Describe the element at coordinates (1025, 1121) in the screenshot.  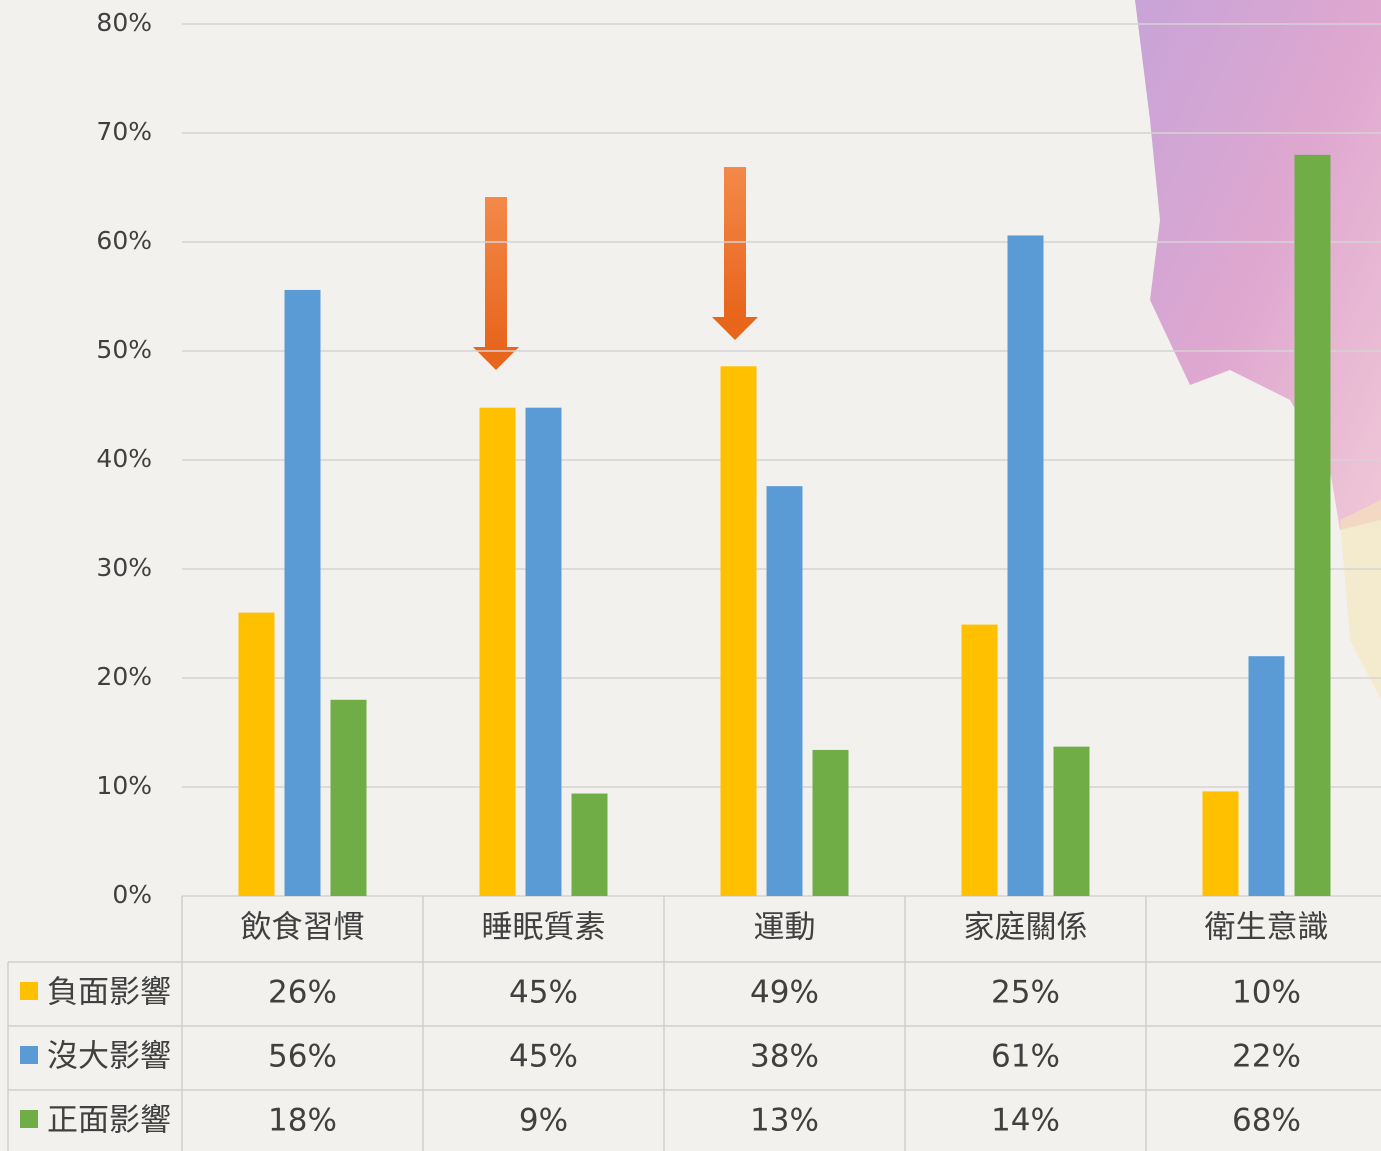
I see `data-label: 14%` at that location.